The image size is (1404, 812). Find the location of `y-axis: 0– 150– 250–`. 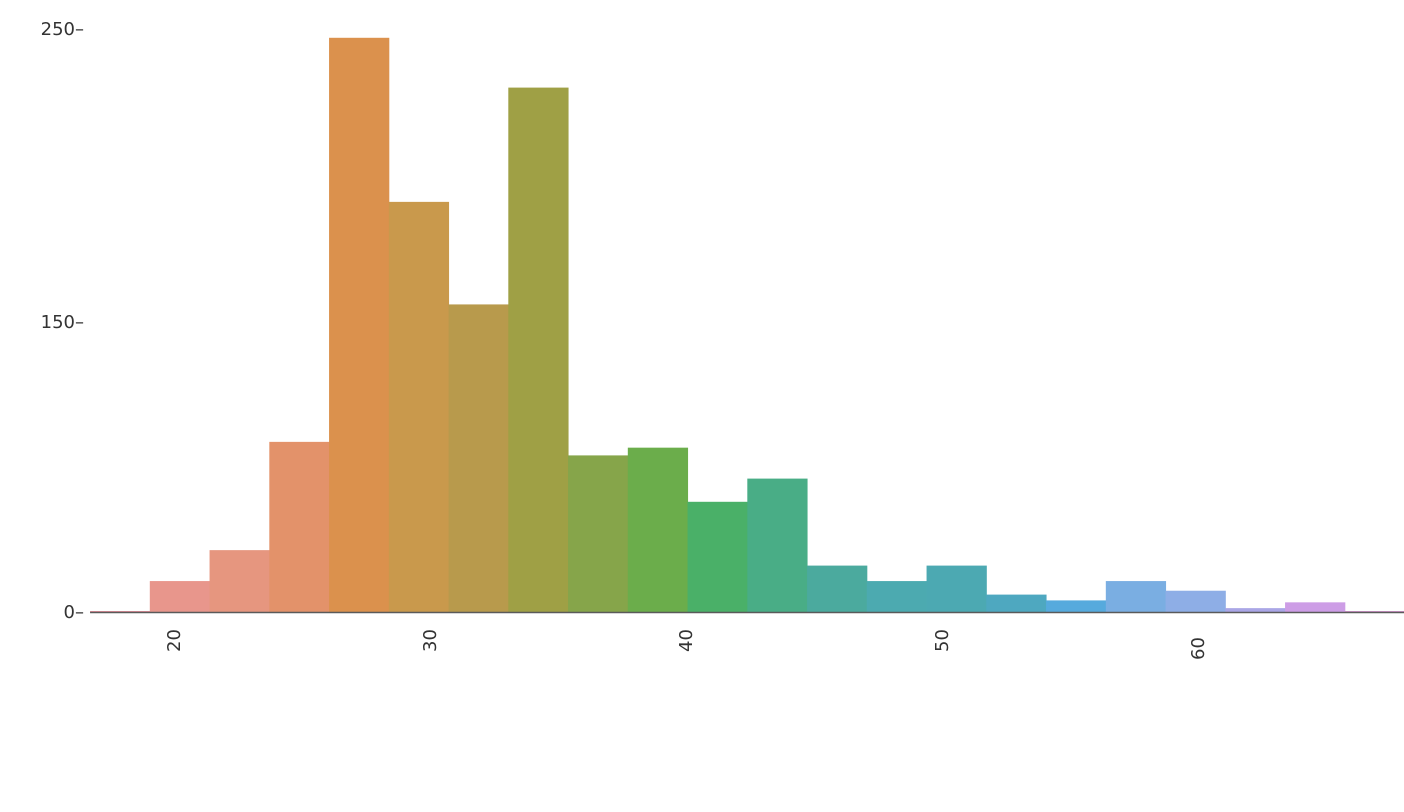

y-axis: 0– 150– 250– is located at coordinates (62, 321).